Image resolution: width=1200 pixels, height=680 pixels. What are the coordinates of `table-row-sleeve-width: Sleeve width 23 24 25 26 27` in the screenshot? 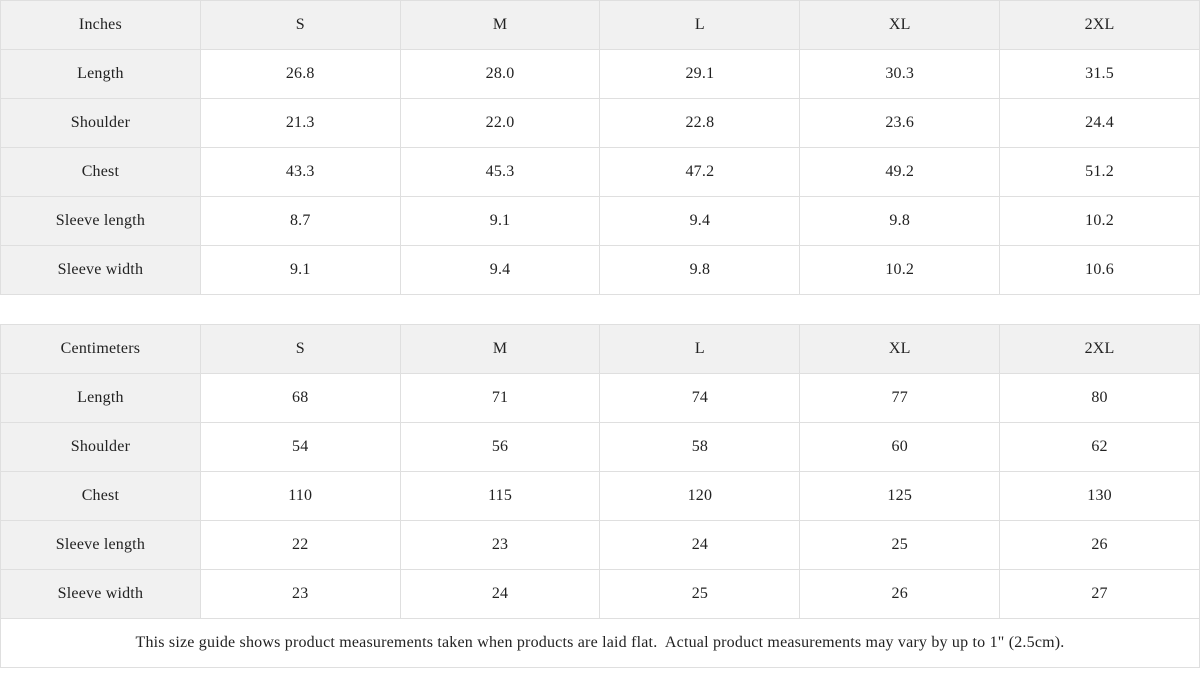 It's located at (600, 594).